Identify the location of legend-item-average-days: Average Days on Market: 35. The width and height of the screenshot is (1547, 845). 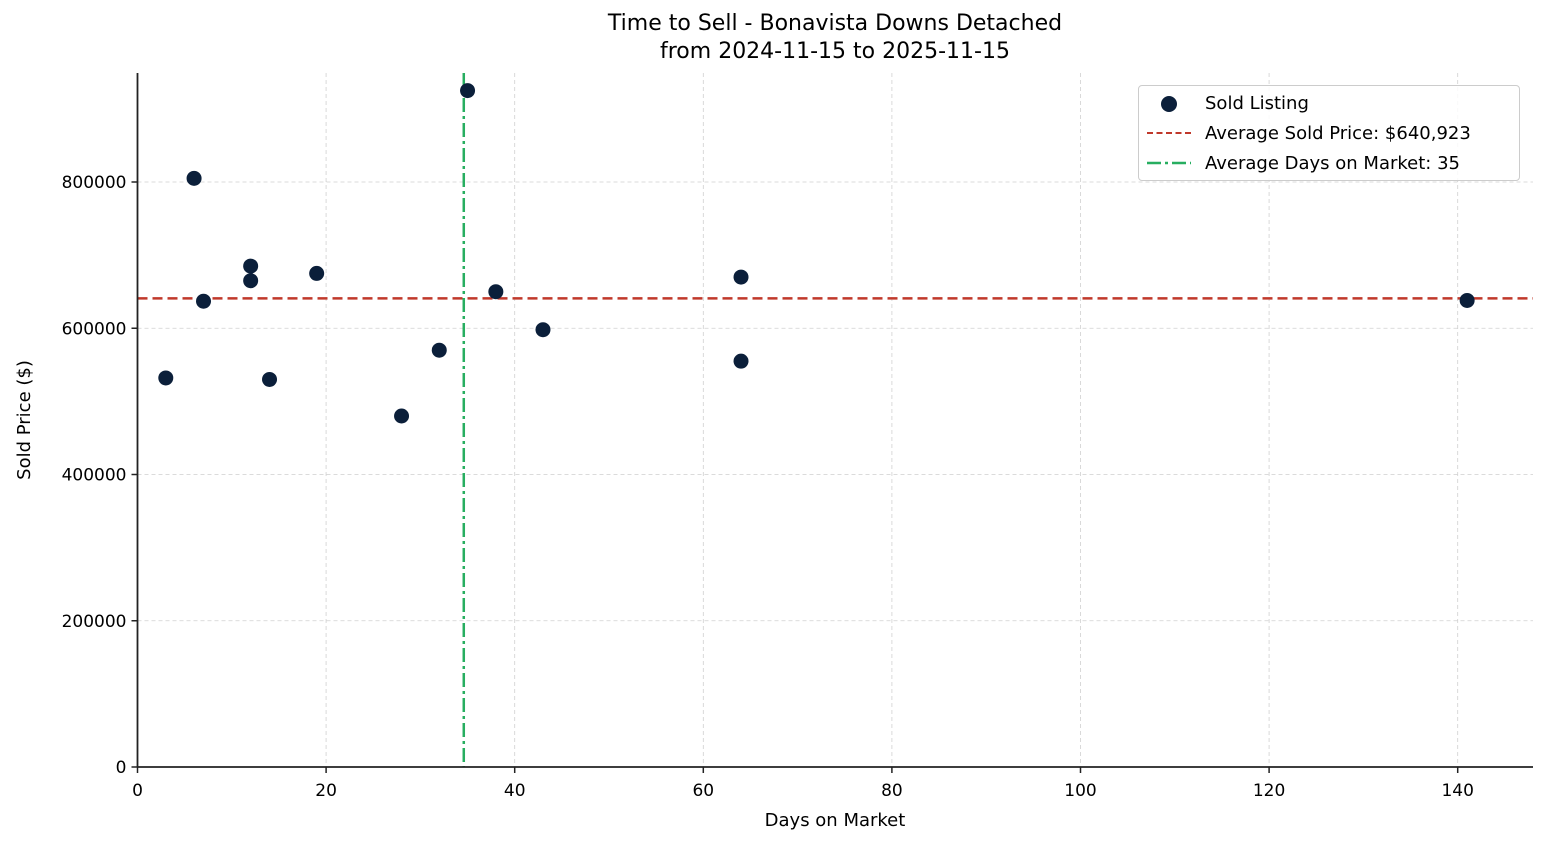
(1299, 163).